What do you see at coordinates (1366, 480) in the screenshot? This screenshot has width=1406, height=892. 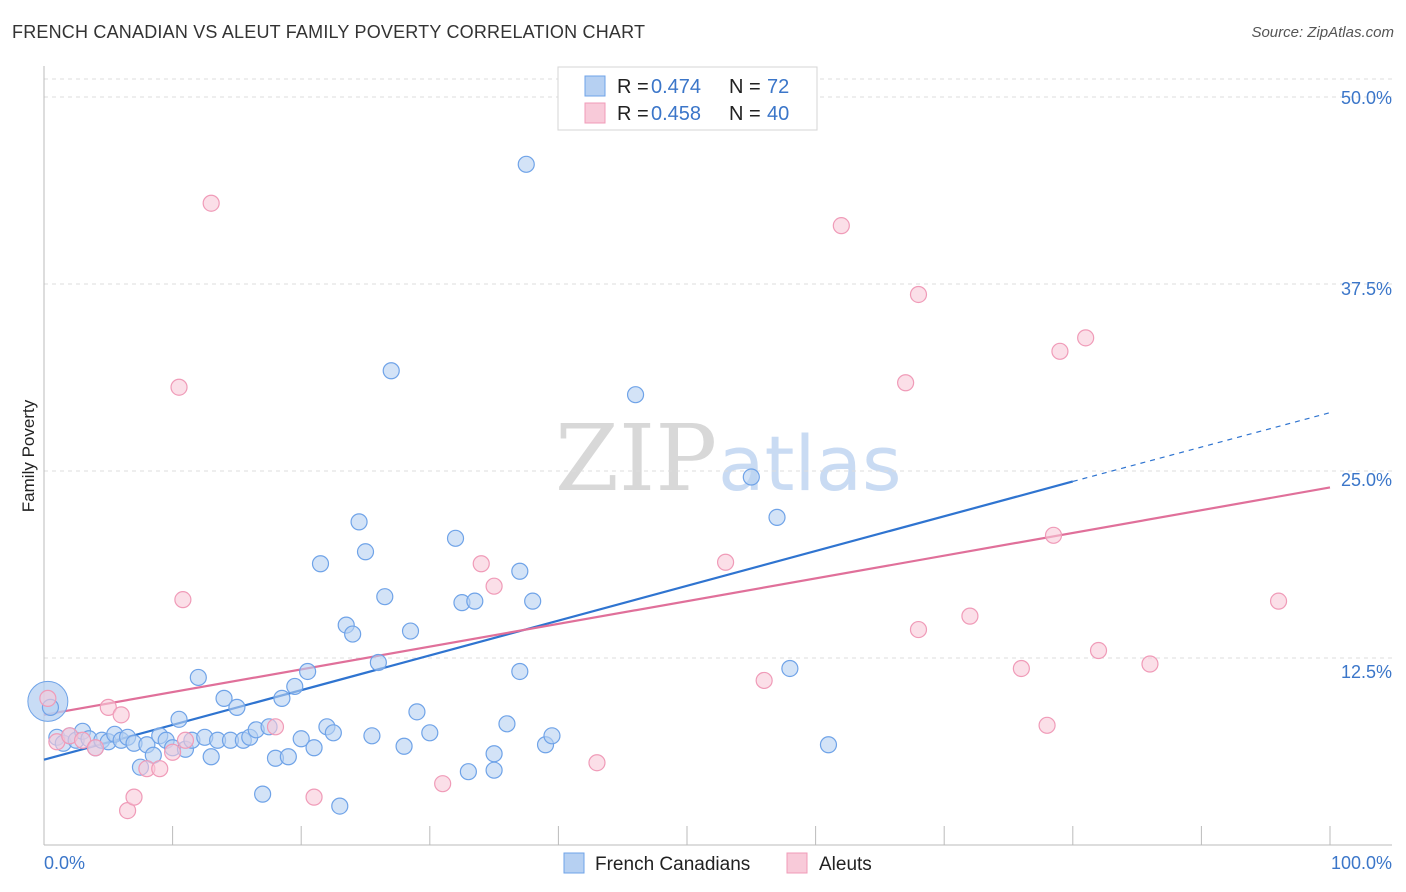 I see `y-tick-label: 25.0%` at bounding box center [1366, 480].